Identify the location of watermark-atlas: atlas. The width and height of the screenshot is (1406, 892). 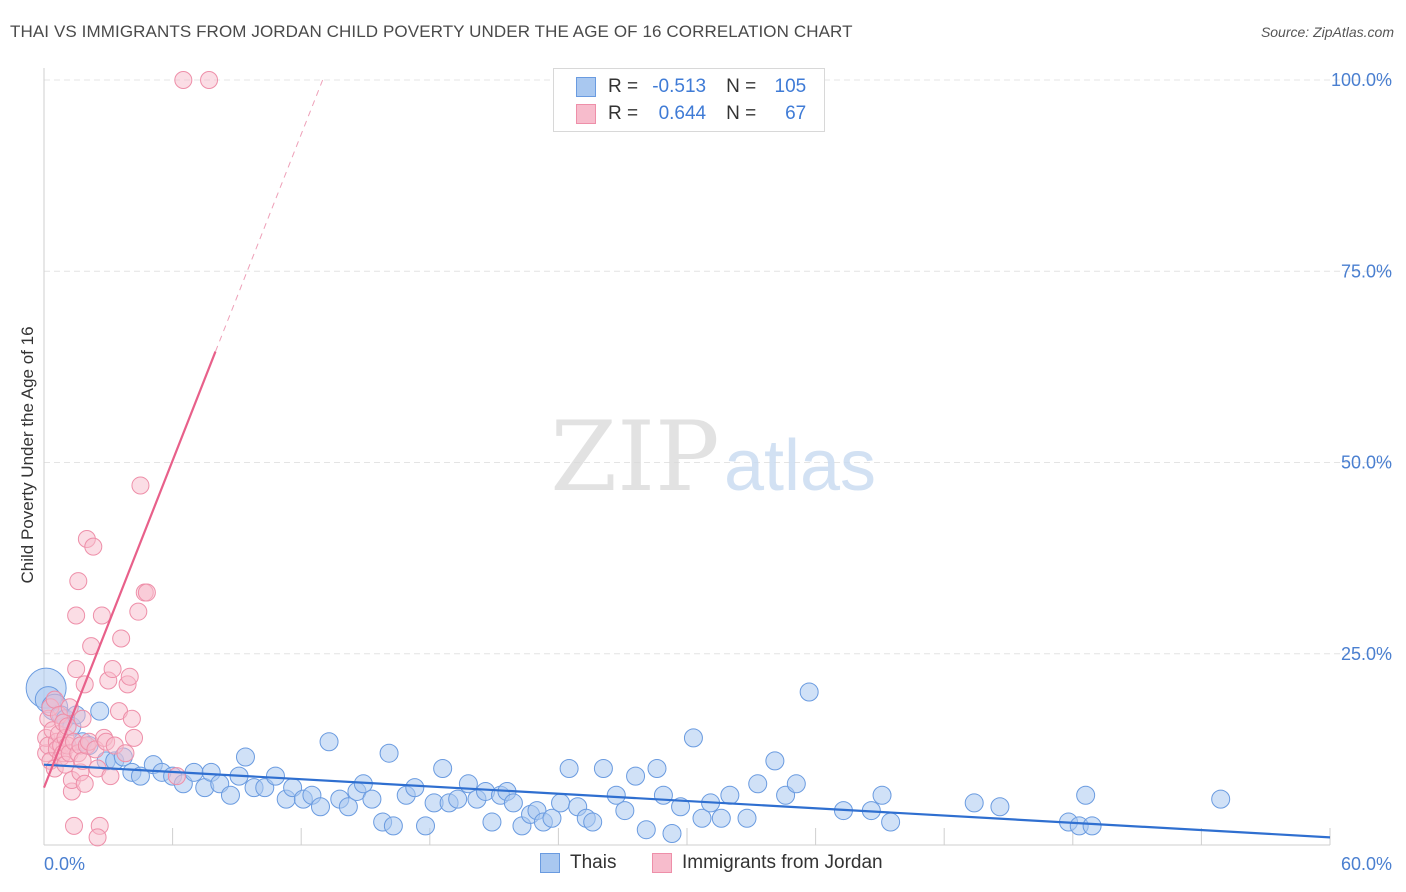
(800, 466).